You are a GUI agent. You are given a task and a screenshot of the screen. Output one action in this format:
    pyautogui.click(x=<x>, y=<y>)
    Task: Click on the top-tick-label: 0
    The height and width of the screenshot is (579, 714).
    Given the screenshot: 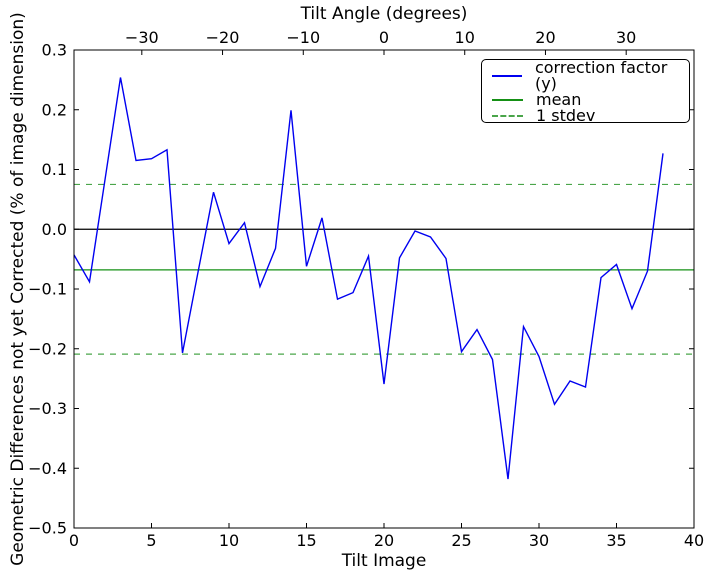 What is the action you would take?
    pyautogui.click(x=384, y=37)
    